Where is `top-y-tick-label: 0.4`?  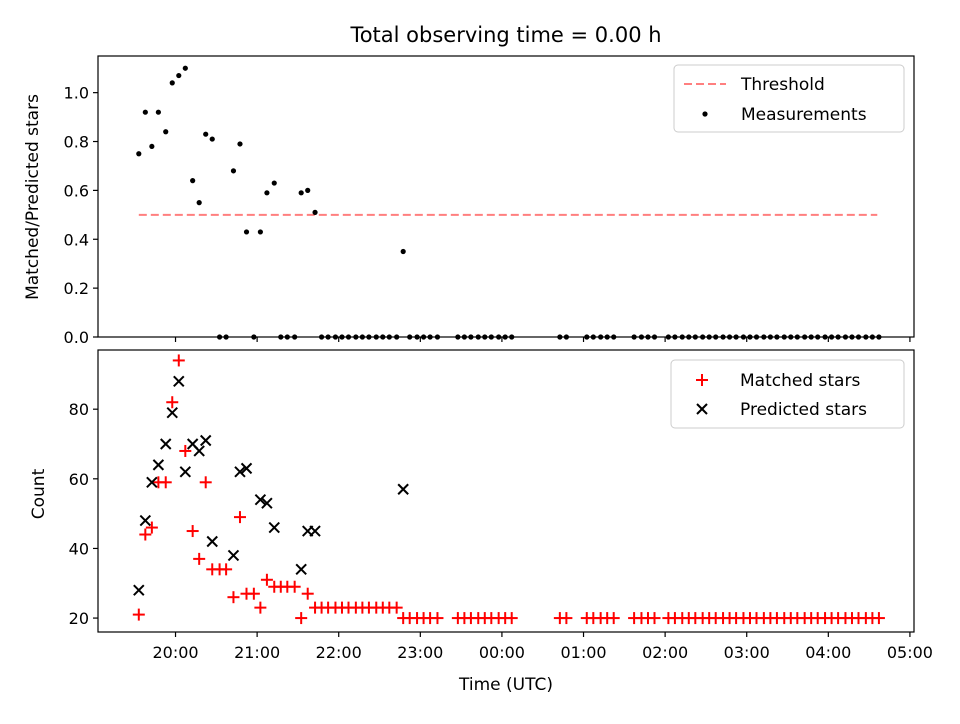
top-y-tick-label: 0.4 is located at coordinates (76, 239).